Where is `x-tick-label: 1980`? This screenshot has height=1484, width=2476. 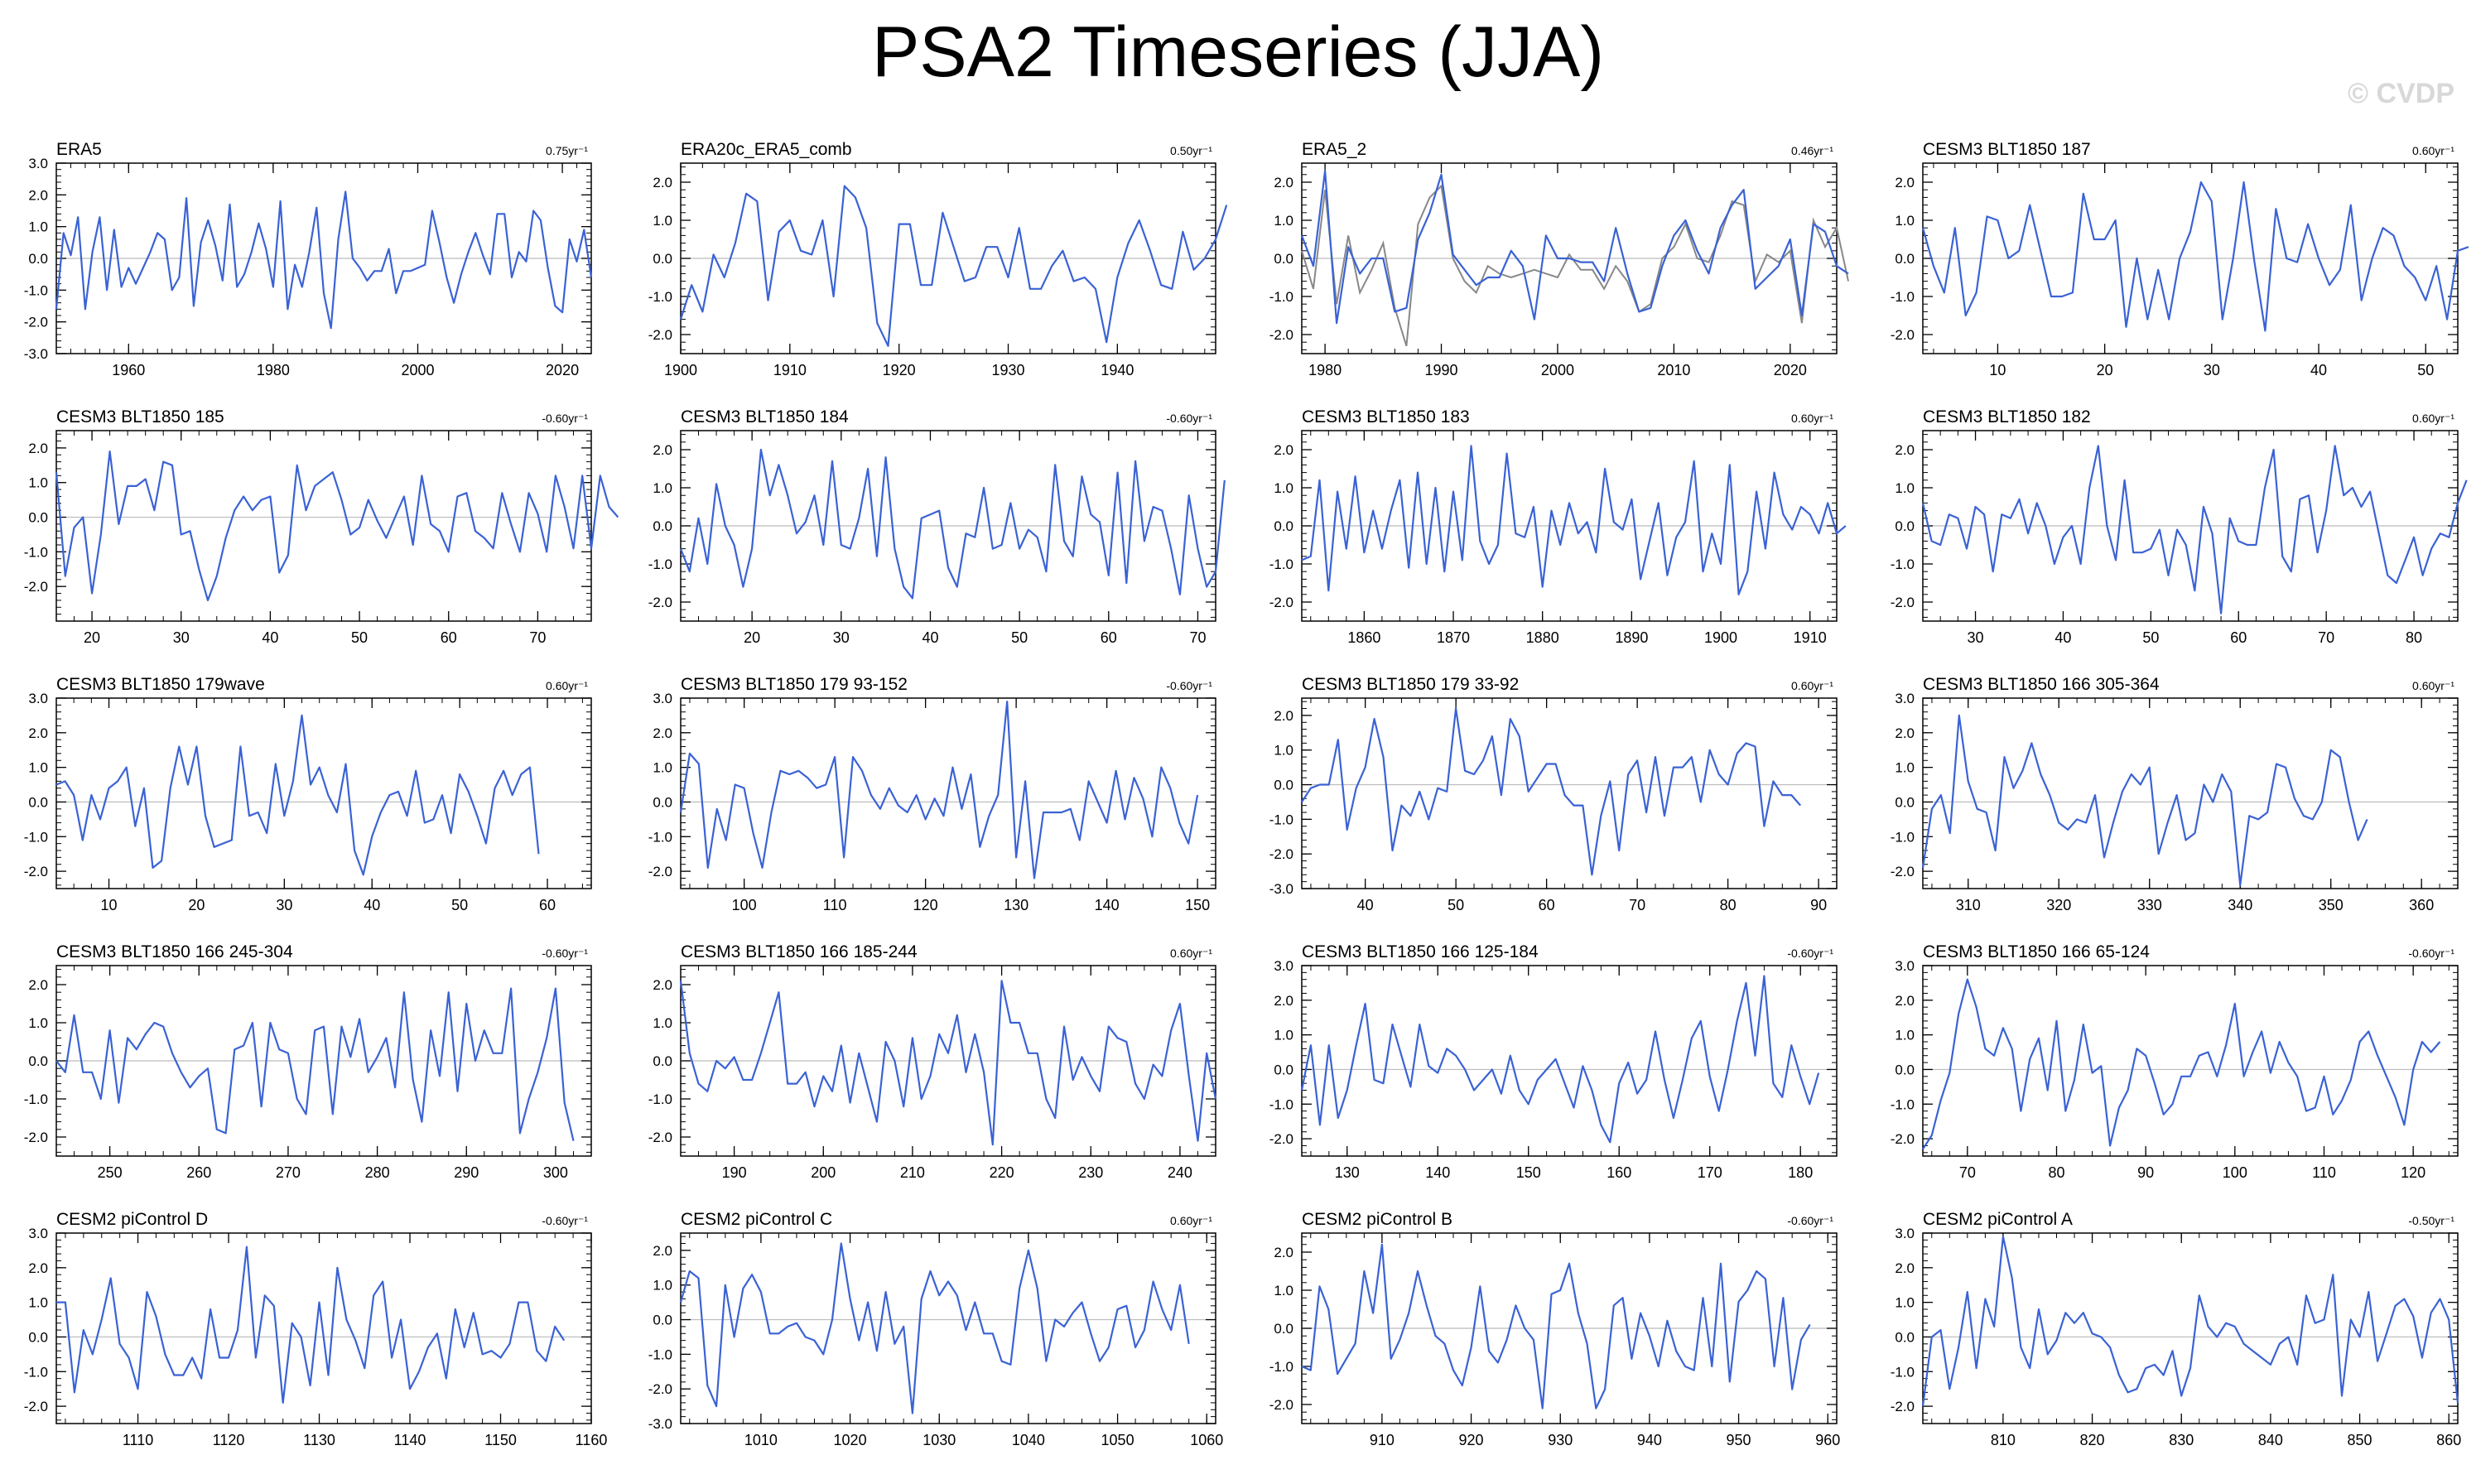
x-tick-label: 1980 is located at coordinates (273, 370).